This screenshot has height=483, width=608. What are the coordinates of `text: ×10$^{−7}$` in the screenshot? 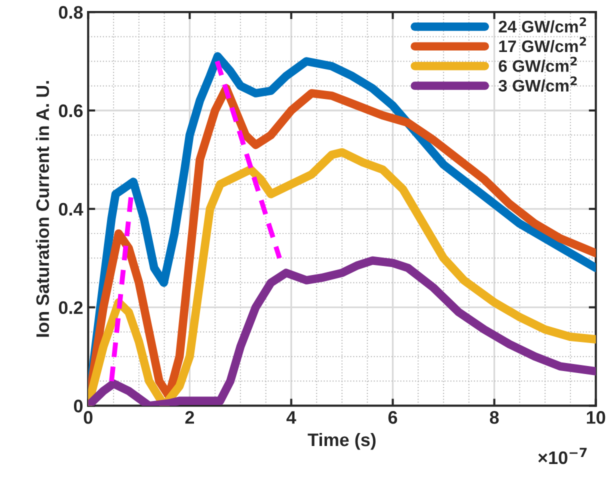 It's located at (562, 456).